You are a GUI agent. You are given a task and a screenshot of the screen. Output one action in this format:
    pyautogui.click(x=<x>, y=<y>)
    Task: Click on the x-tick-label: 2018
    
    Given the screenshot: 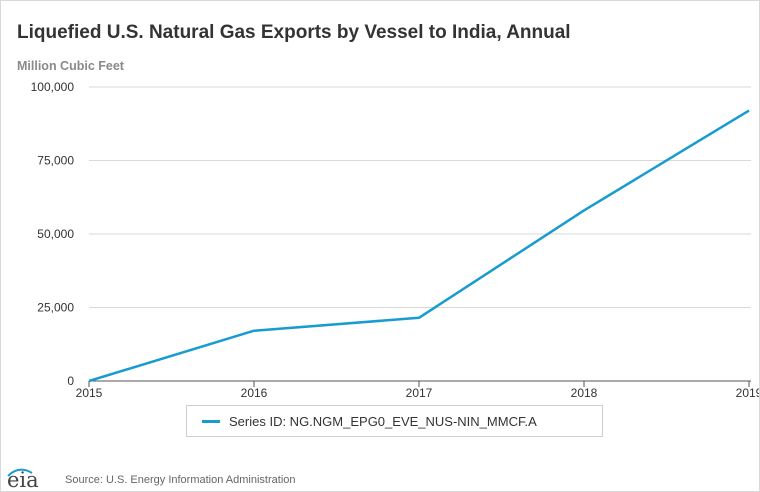 What is the action you would take?
    pyautogui.click(x=584, y=393)
    